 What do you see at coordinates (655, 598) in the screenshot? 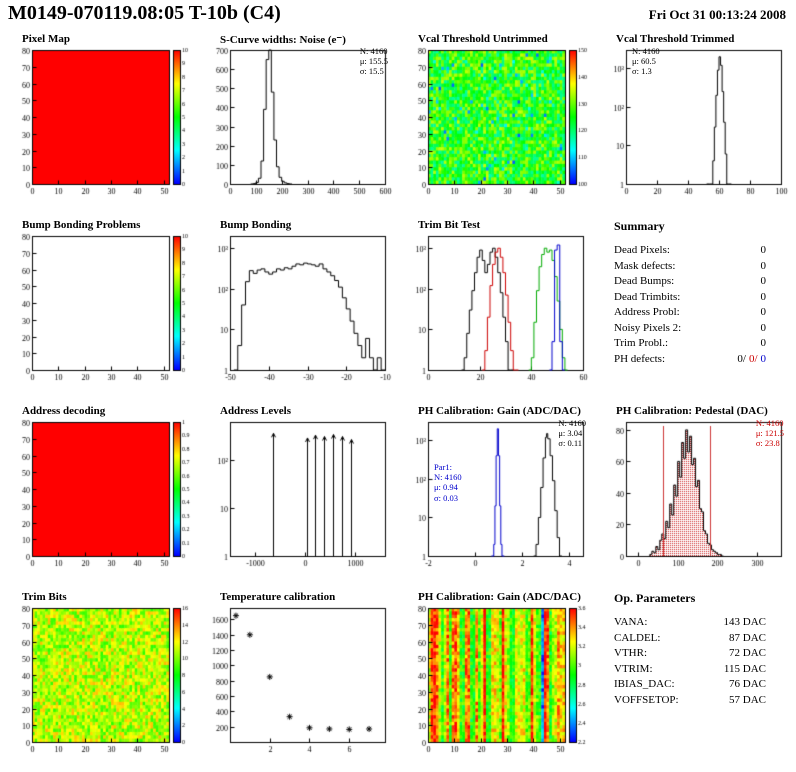
I see `op-parameters-title: Op. Parameters` at bounding box center [655, 598].